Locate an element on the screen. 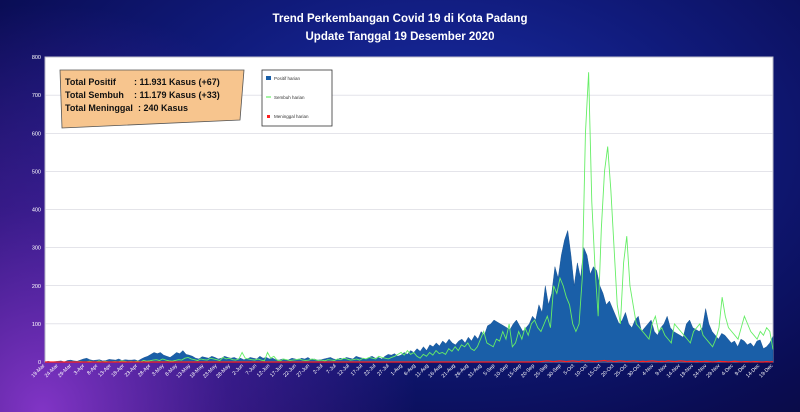 The height and width of the screenshot is (412, 800). x-tick-label: 4-Nov is located at coordinates (648, 370).